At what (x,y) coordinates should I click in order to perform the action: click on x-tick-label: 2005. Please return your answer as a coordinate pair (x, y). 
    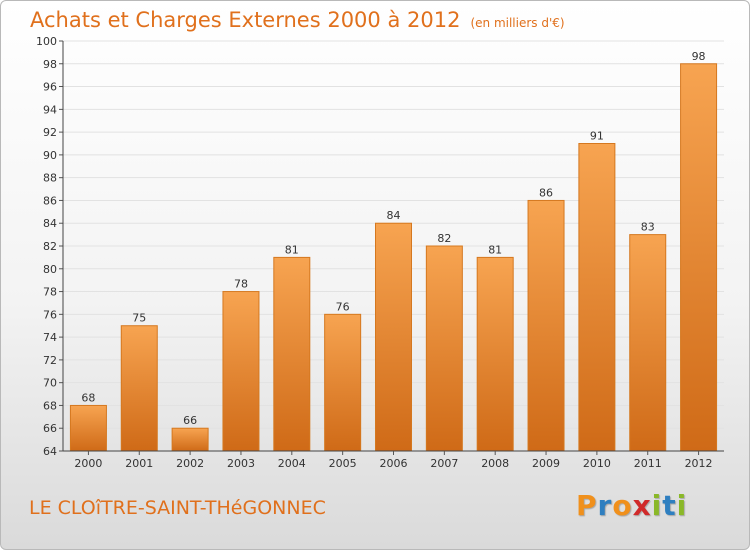
    Looking at the image, I should click on (343, 463).